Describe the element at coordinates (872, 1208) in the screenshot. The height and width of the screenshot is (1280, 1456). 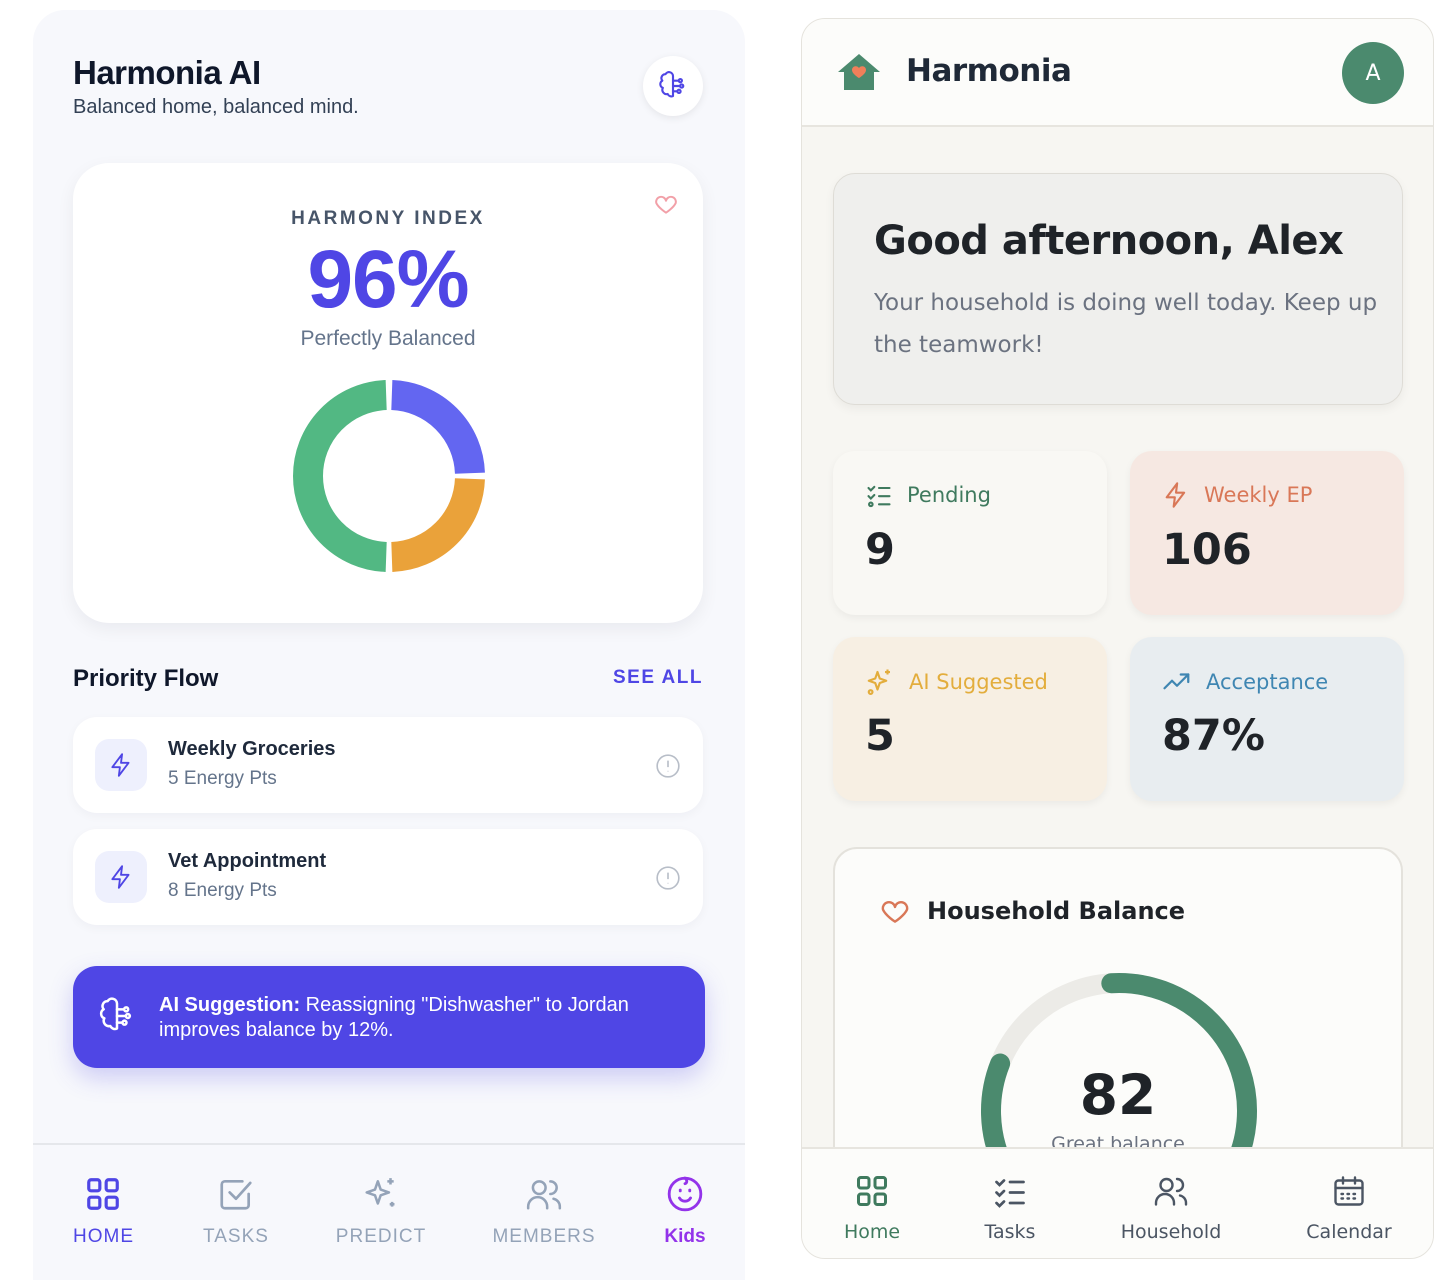
I see `nav-home: Home` at that location.